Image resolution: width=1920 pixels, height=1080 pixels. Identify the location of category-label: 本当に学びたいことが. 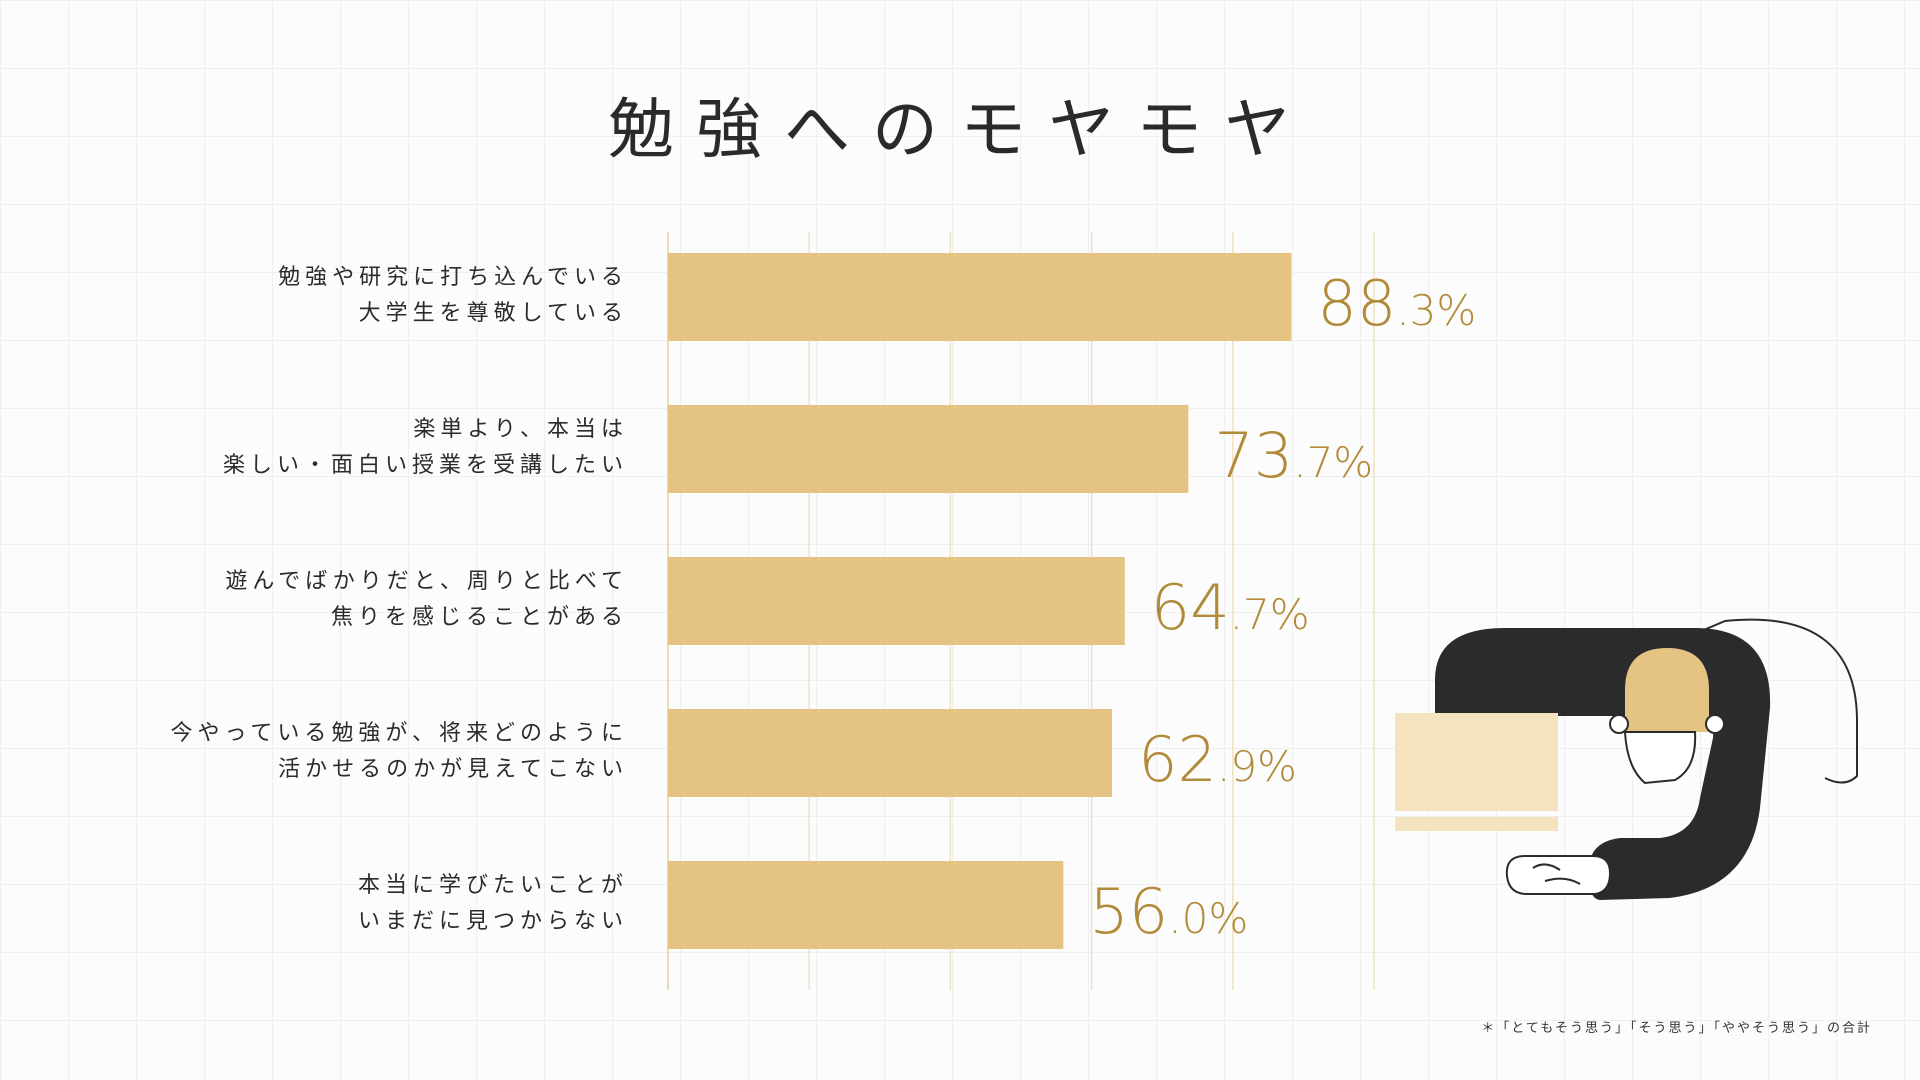
(493, 885).